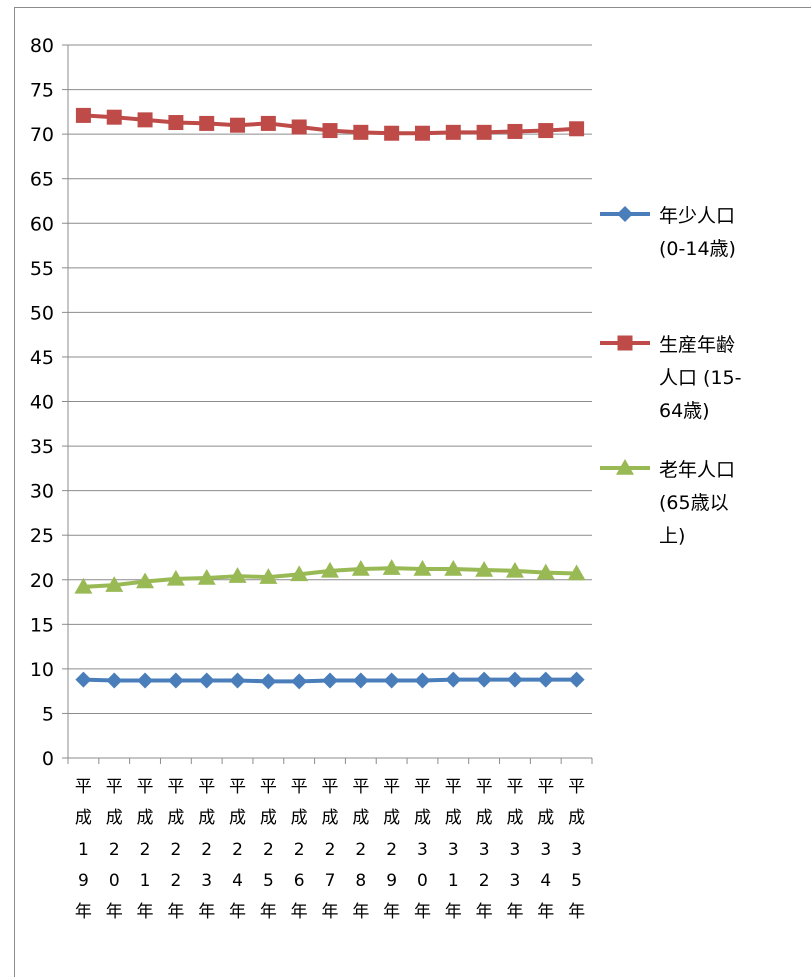 This screenshot has width=811, height=977. What do you see at coordinates (42, 91) in the screenshot?
I see `y-tick-label: 75` at bounding box center [42, 91].